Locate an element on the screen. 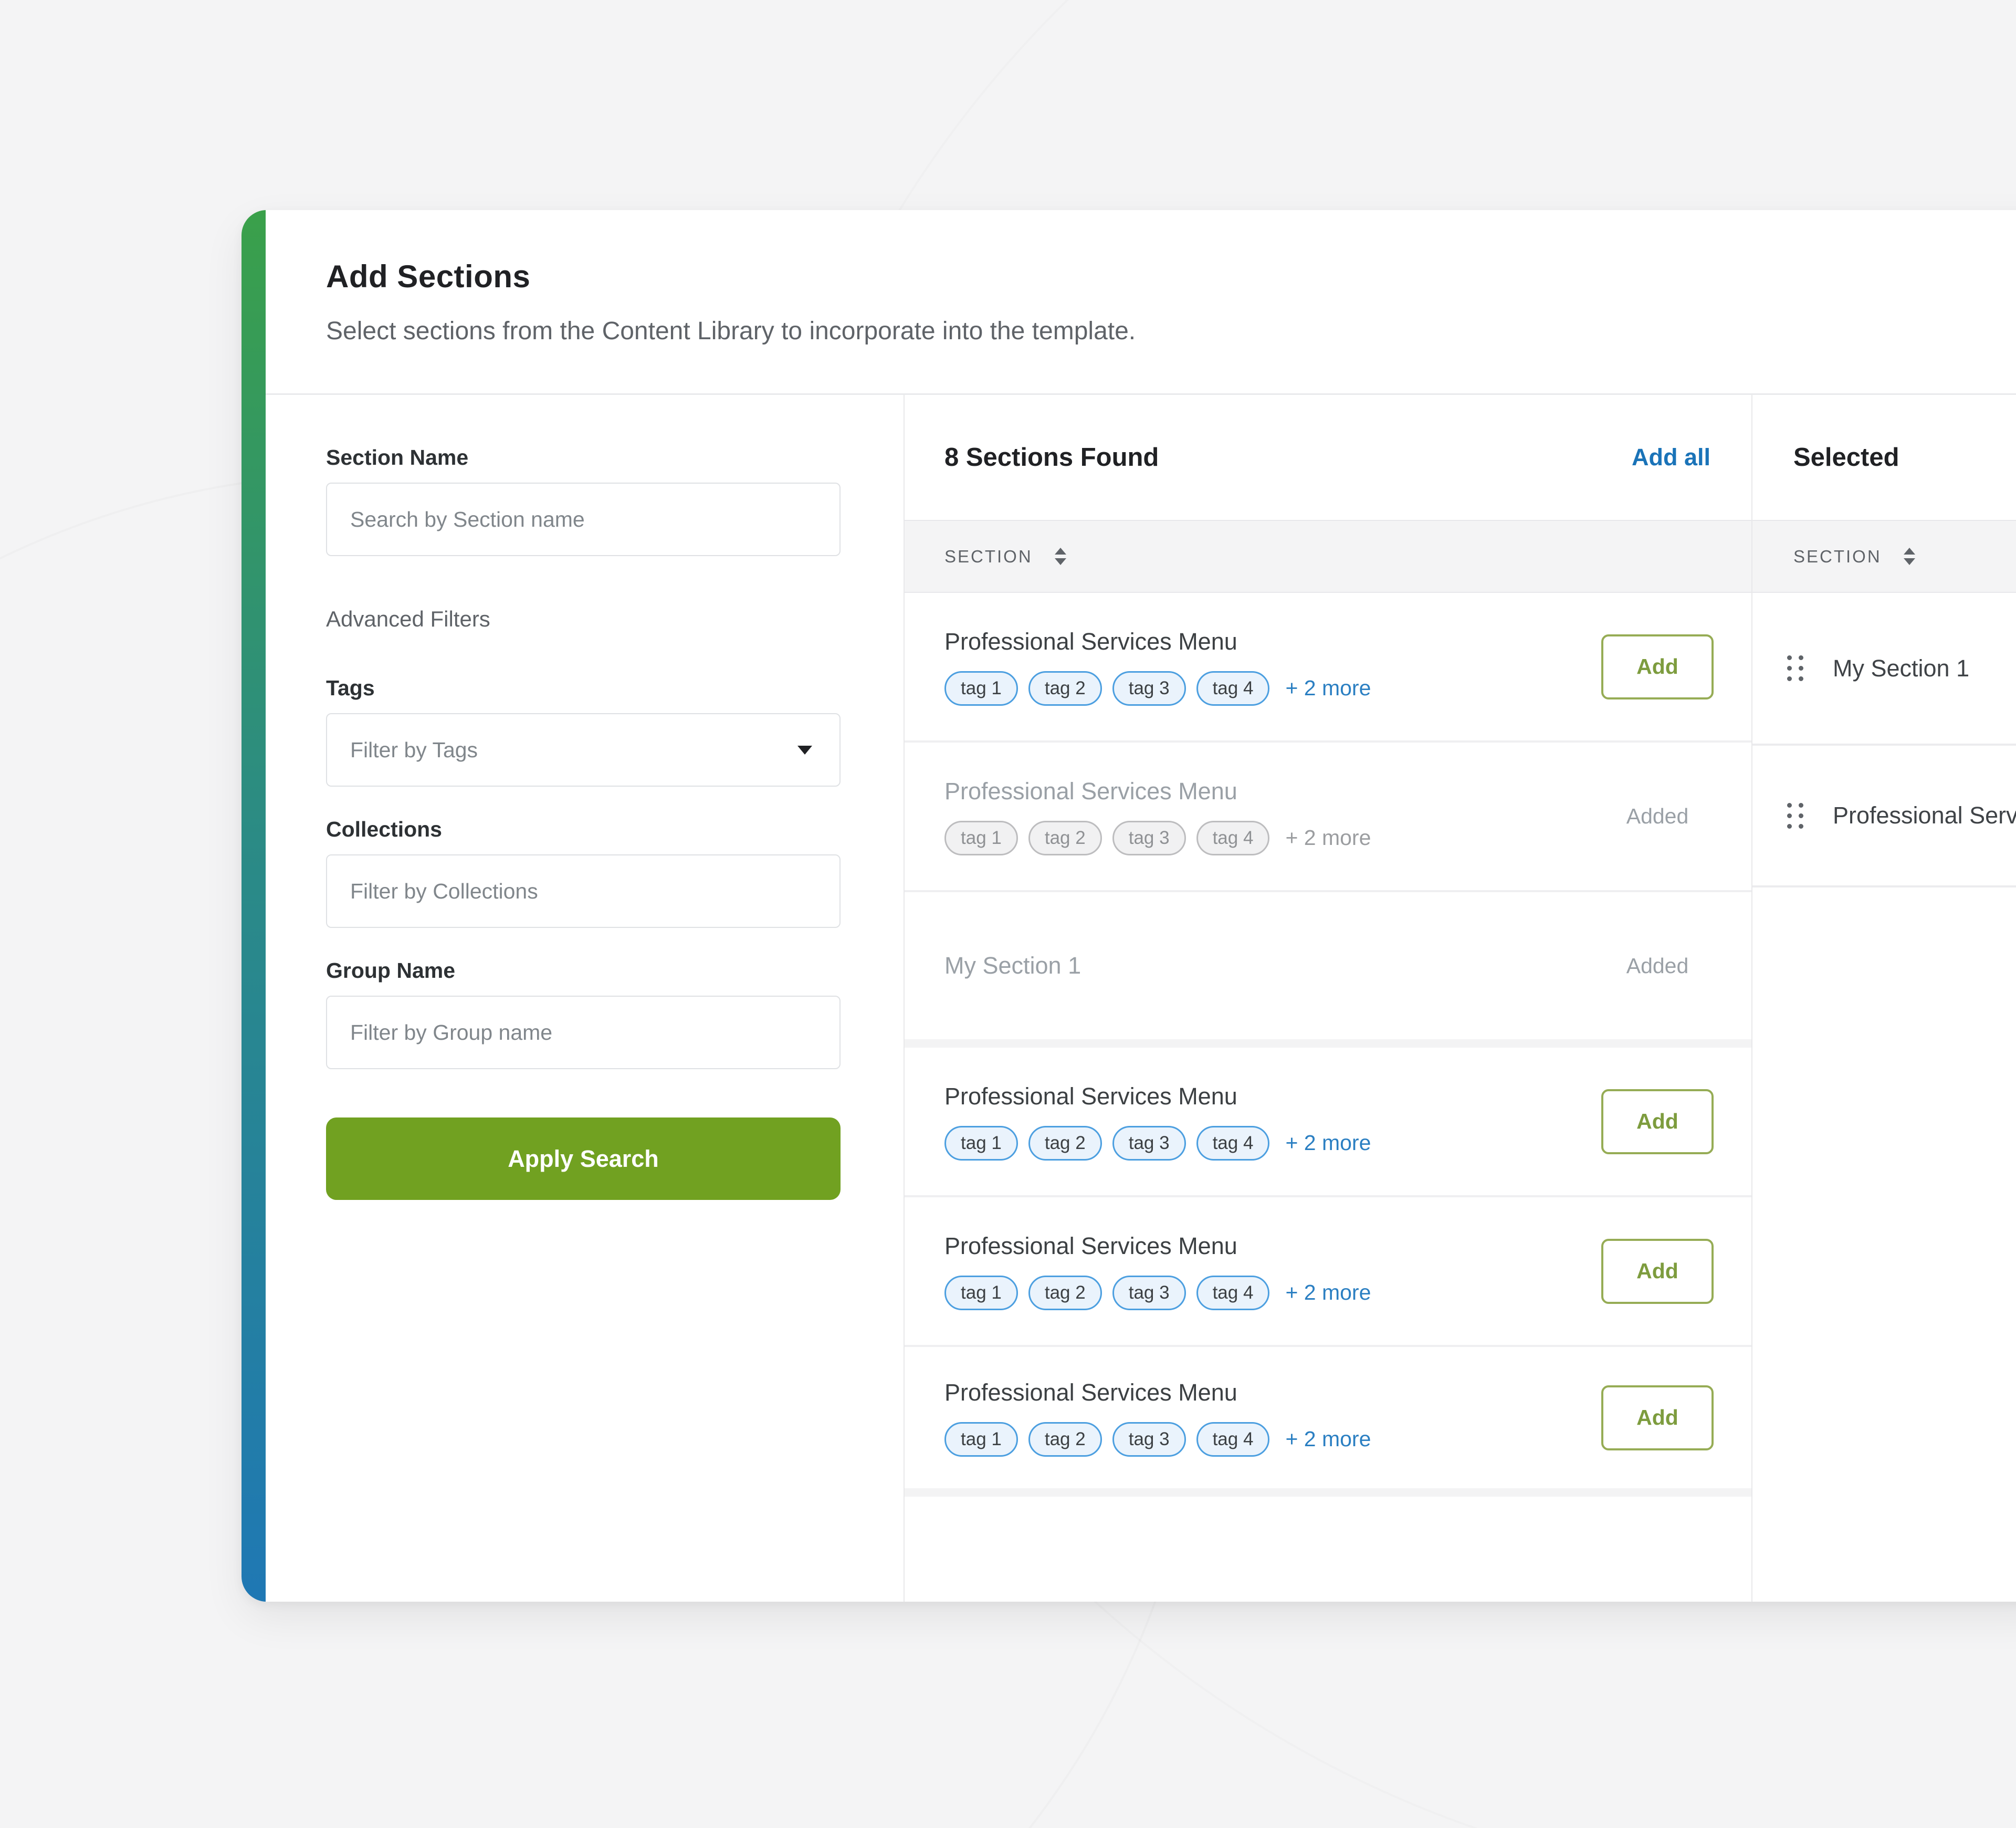  tags-filter-placeholder: Filter by Tags is located at coordinates (414, 749).